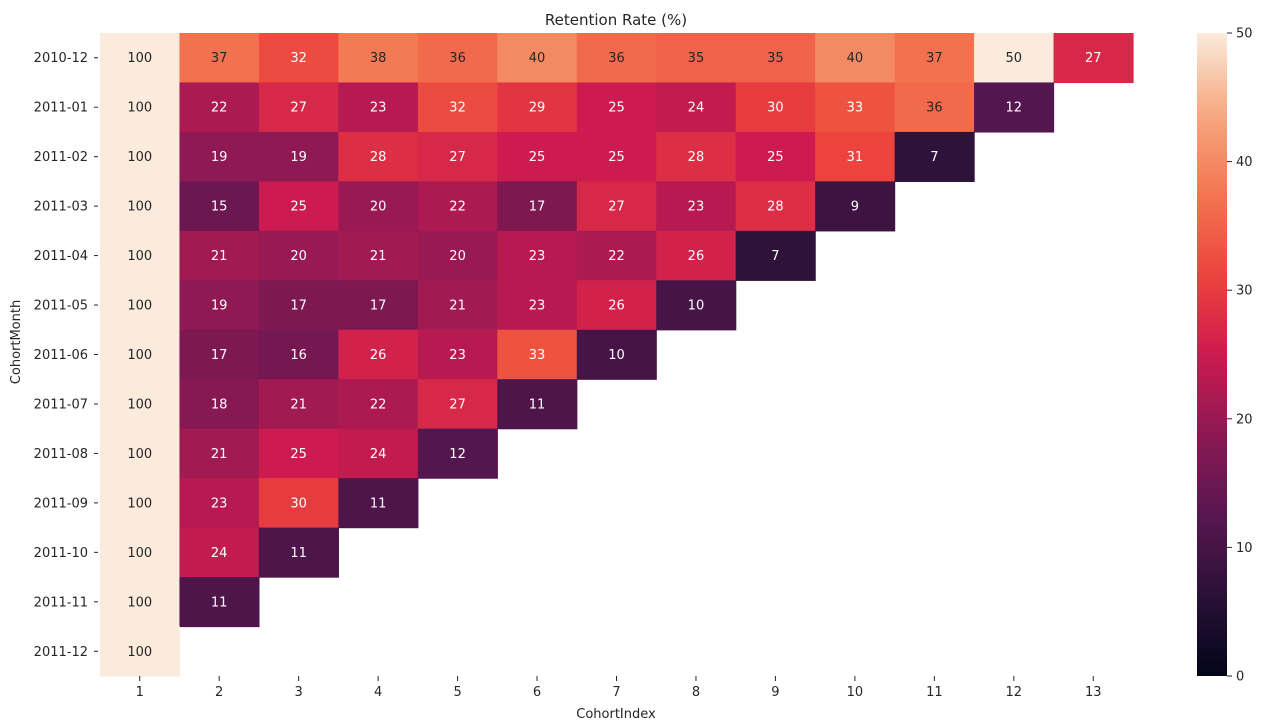 This screenshot has width=1263, height=721. Describe the element at coordinates (457, 207) in the screenshot. I see `heatmap-cell-label: 22` at that location.